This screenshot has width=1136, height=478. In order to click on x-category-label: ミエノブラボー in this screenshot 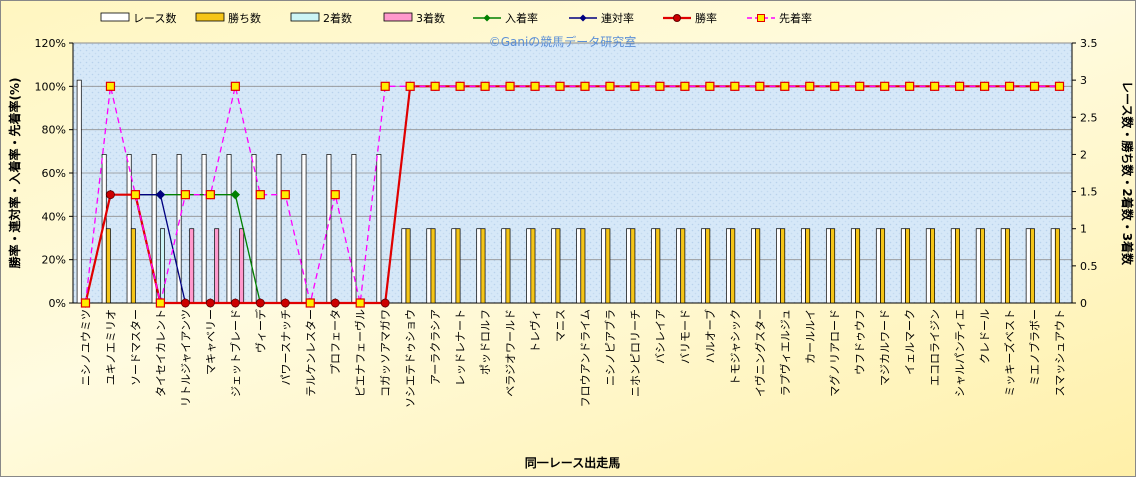, I will do `click(1035, 347)`.